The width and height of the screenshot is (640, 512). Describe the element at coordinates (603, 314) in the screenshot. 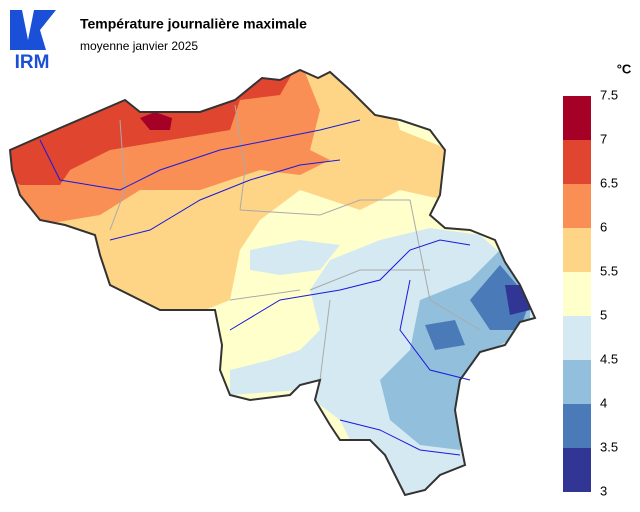

I see `colorbar-tick-label: 5` at that location.